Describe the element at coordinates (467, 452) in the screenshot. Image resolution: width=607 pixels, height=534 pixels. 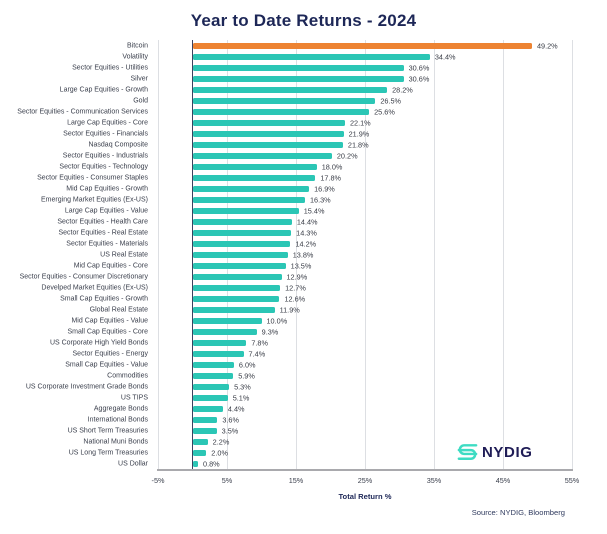
I see `nydig-s-icon` at that location.